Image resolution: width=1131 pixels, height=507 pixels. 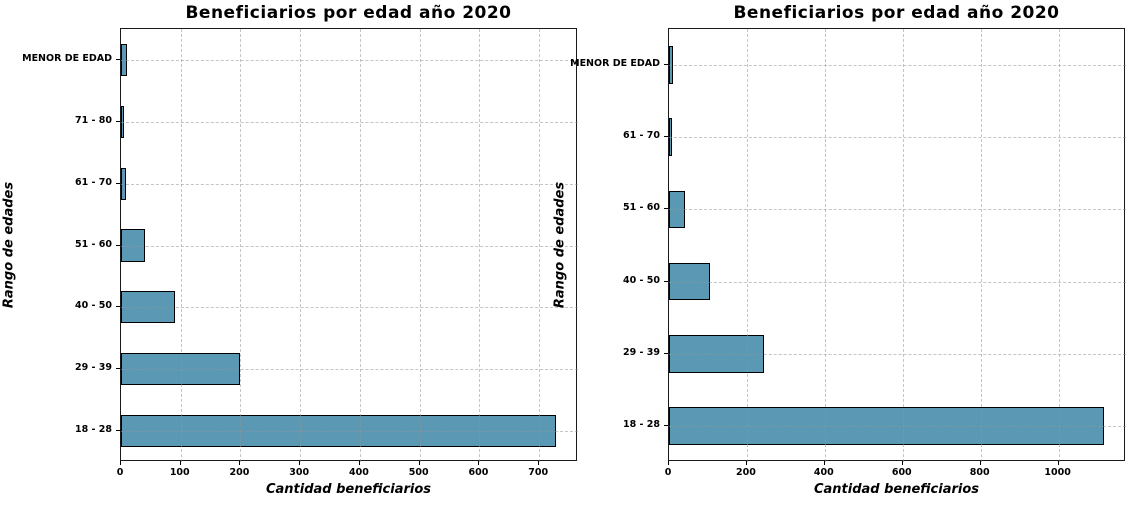 I want to click on x-tick-label: 800, so click(x=979, y=472).